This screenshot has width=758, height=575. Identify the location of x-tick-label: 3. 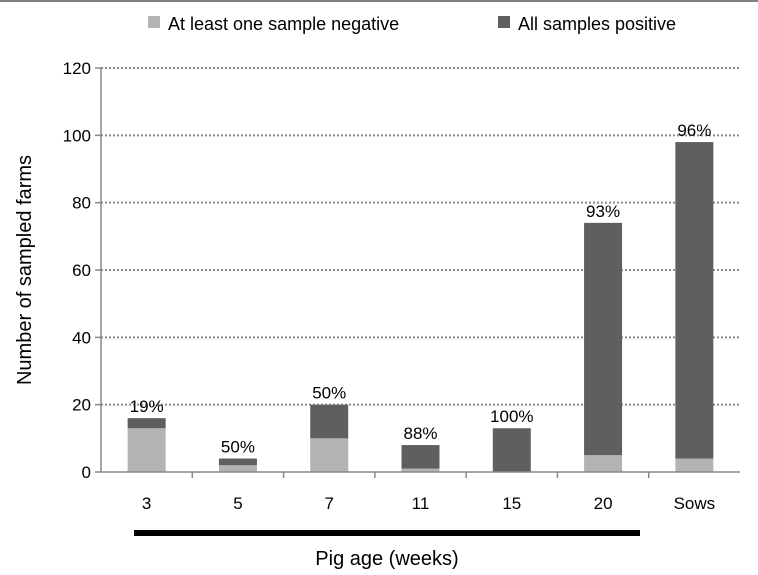
(146, 503).